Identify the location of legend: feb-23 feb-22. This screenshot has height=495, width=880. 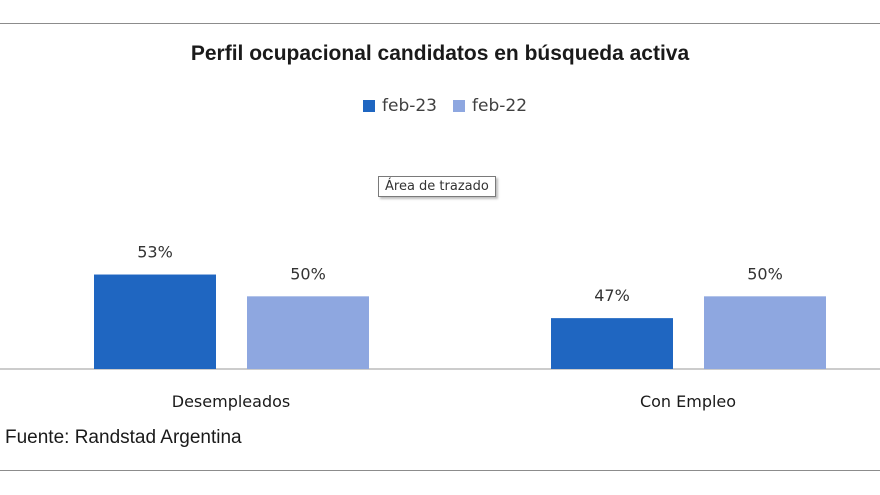
(453, 106).